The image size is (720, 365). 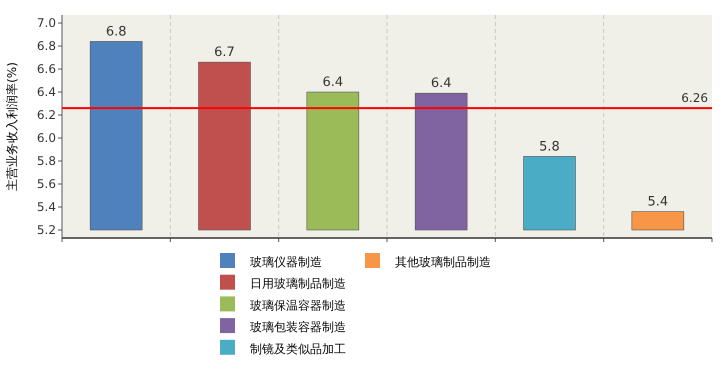 I want to click on legend-label: 玻璃包装容器制造, so click(x=298, y=327).